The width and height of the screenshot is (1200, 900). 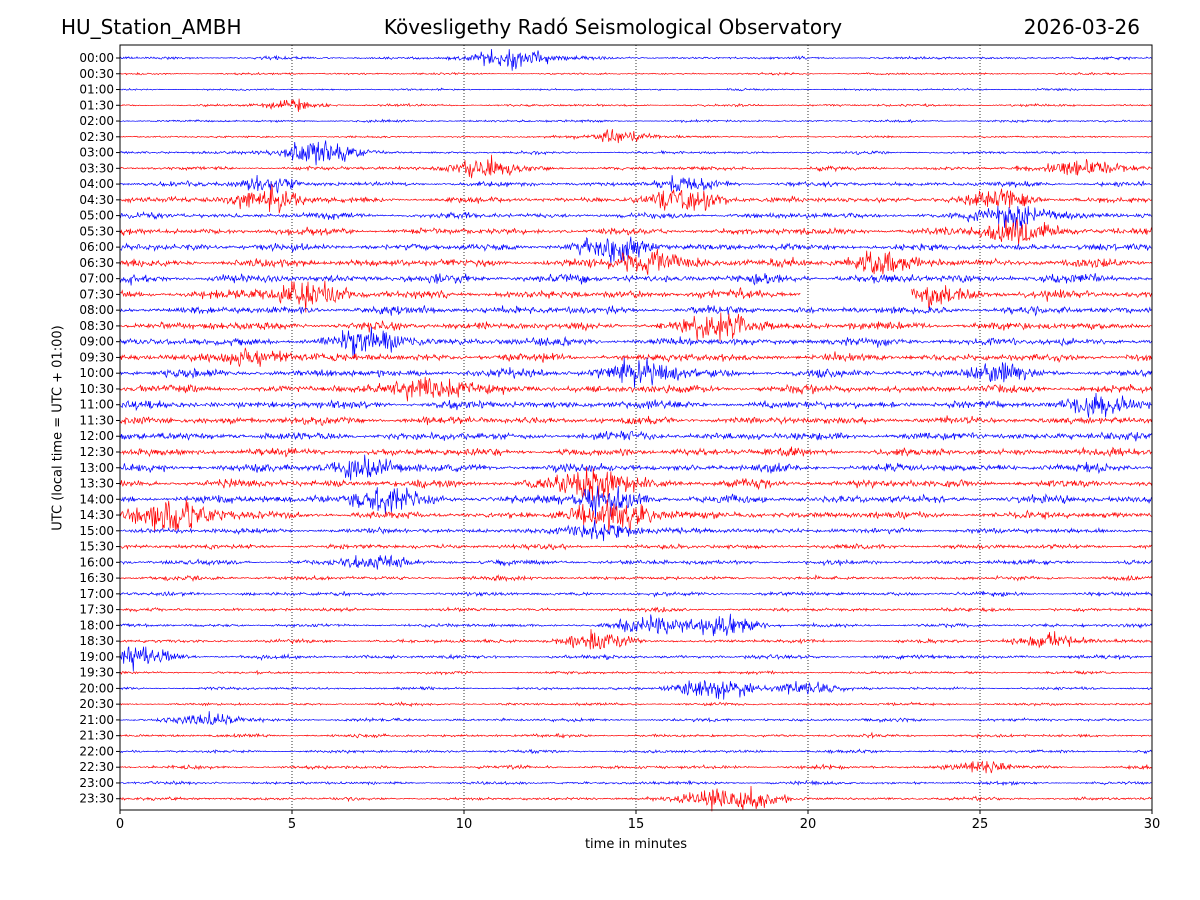 What do you see at coordinates (96, 641) in the screenshot?
I see `y-tick-label: 18:30` at bounding box center [96, 641].